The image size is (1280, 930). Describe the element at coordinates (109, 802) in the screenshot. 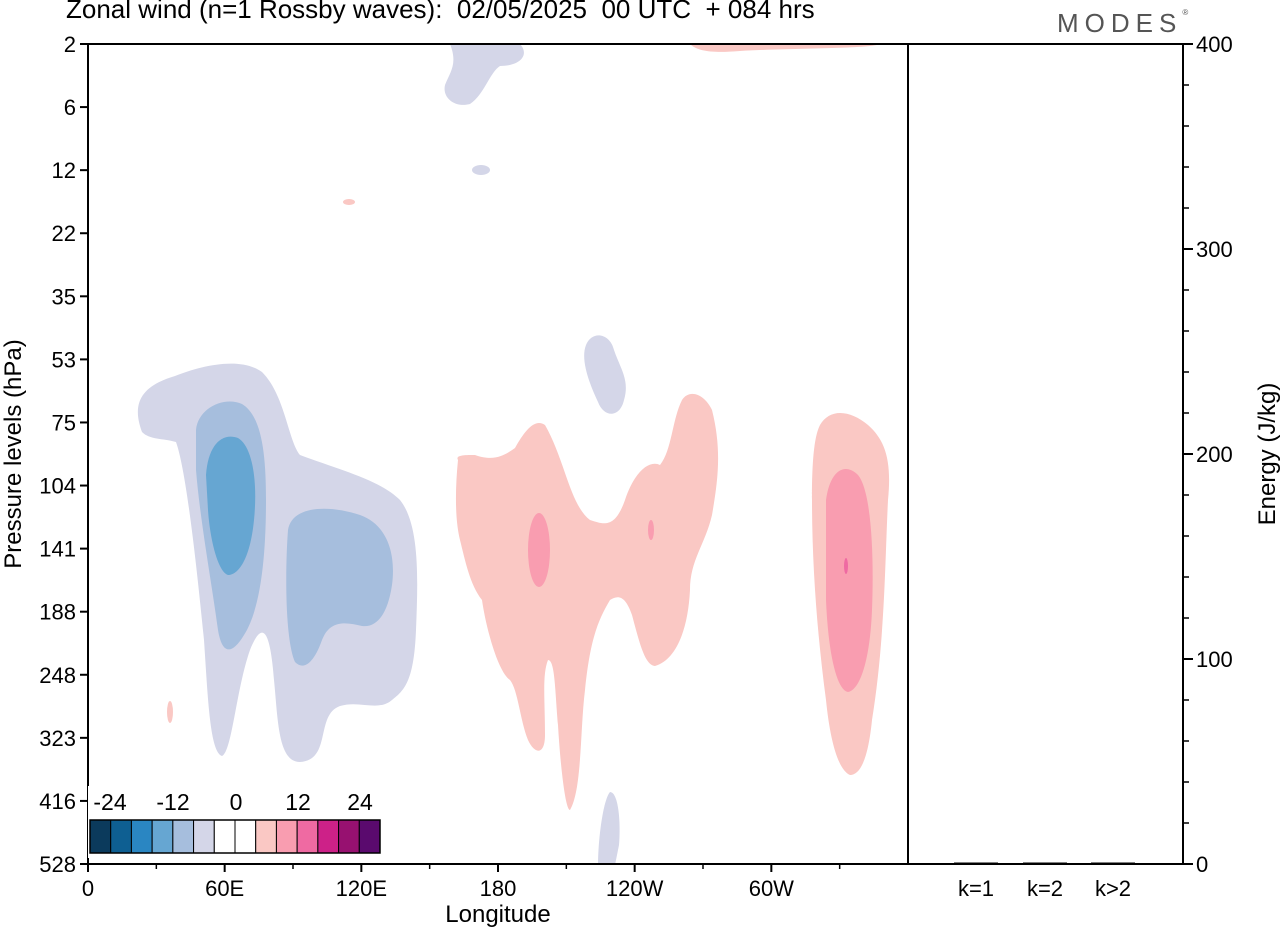

I see `colorbar-label: -24` at that location.